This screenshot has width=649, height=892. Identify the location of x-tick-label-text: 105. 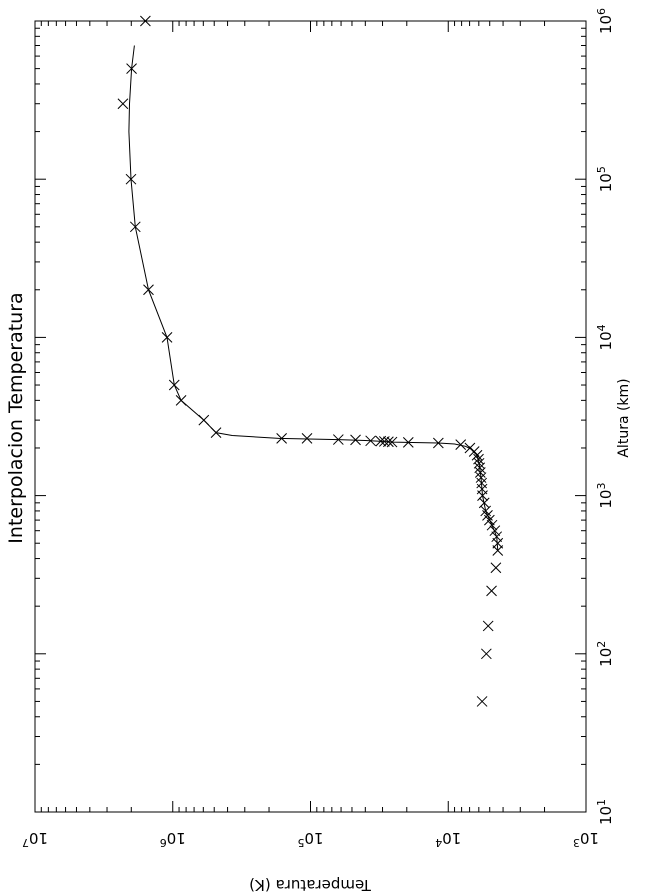
(605, 179).